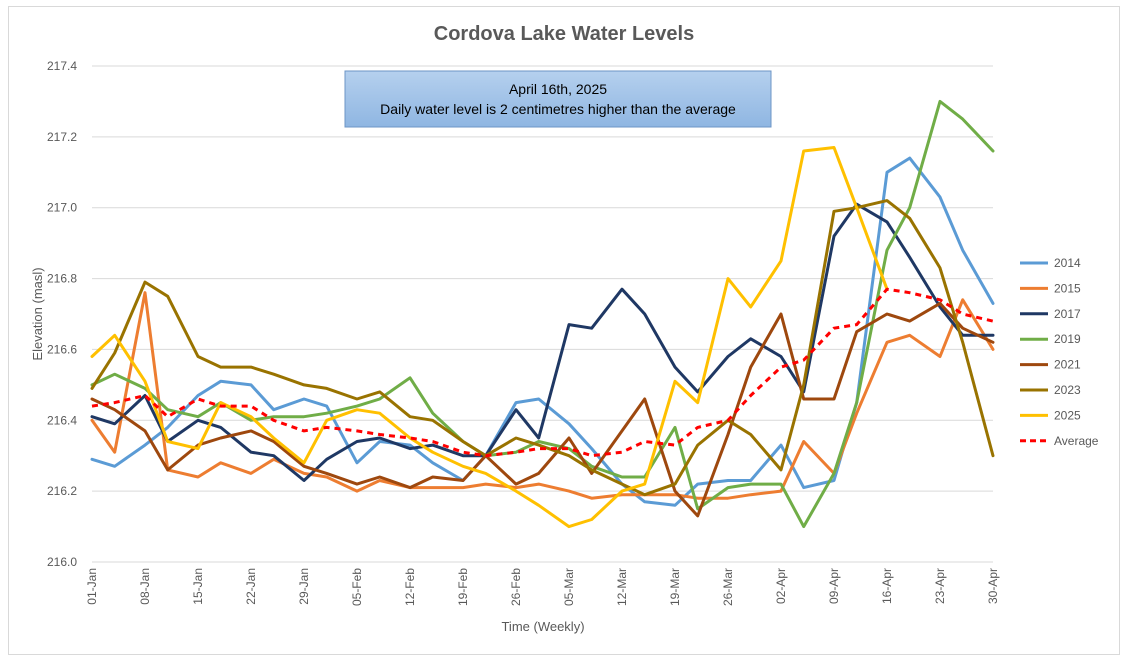 The height and width of the screenshot is (665, 1129). I want to click on x-tick-label: 19-Feb, so click(463, 587).